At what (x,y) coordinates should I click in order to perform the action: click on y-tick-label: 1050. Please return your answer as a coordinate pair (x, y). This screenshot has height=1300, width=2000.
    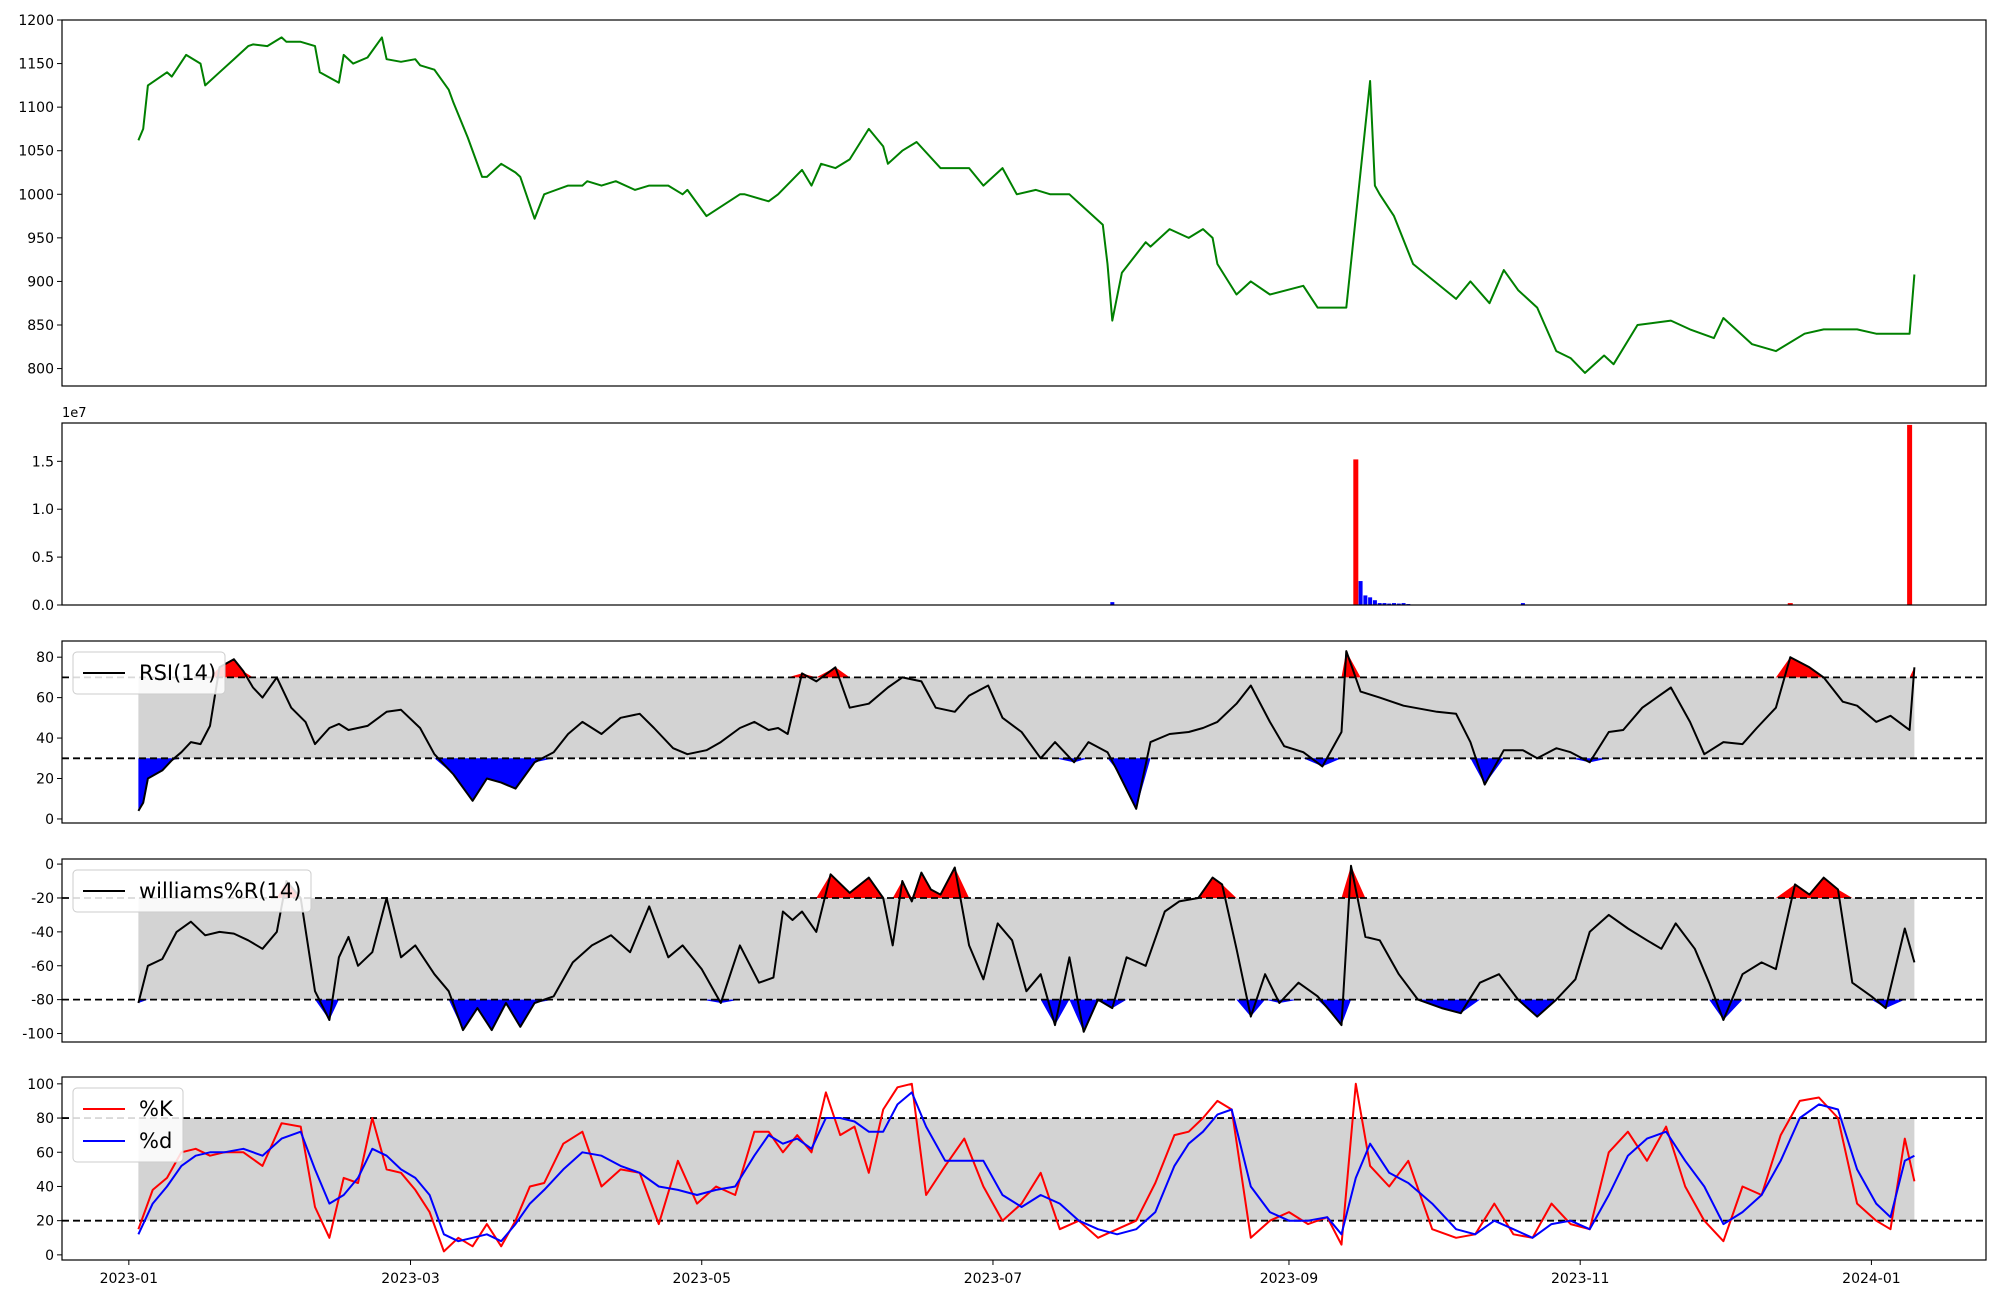
    Looking at the image, I should click on (36, 152).